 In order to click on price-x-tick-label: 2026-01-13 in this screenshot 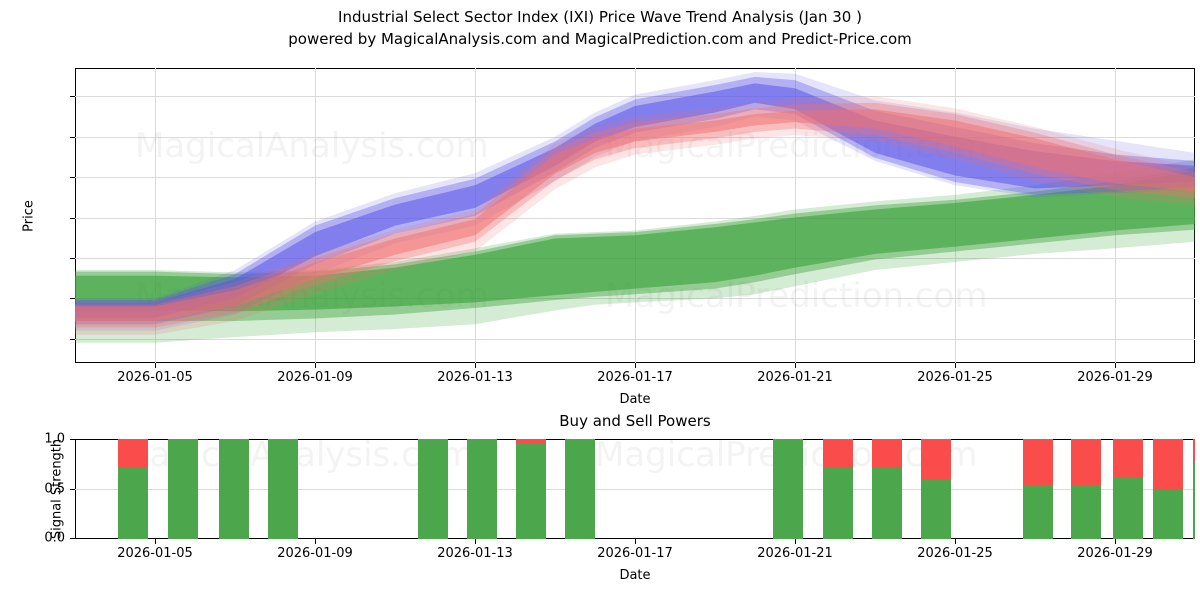, I will do `click(475, 377)`.